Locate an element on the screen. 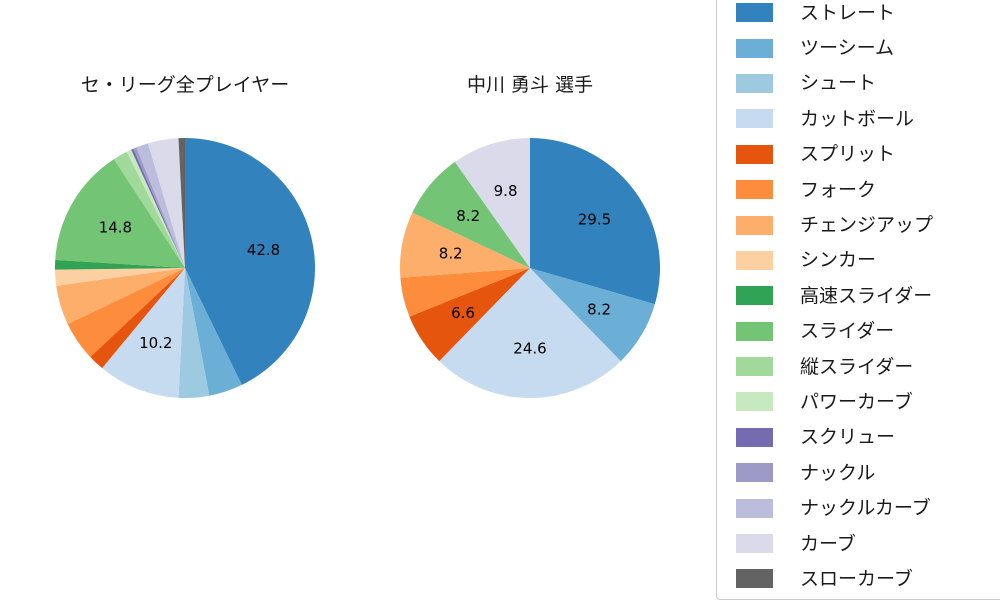 The width and height of the screenshot is (1000, 600). legend-item: ツーシーム is located at coordinates (868, 47).